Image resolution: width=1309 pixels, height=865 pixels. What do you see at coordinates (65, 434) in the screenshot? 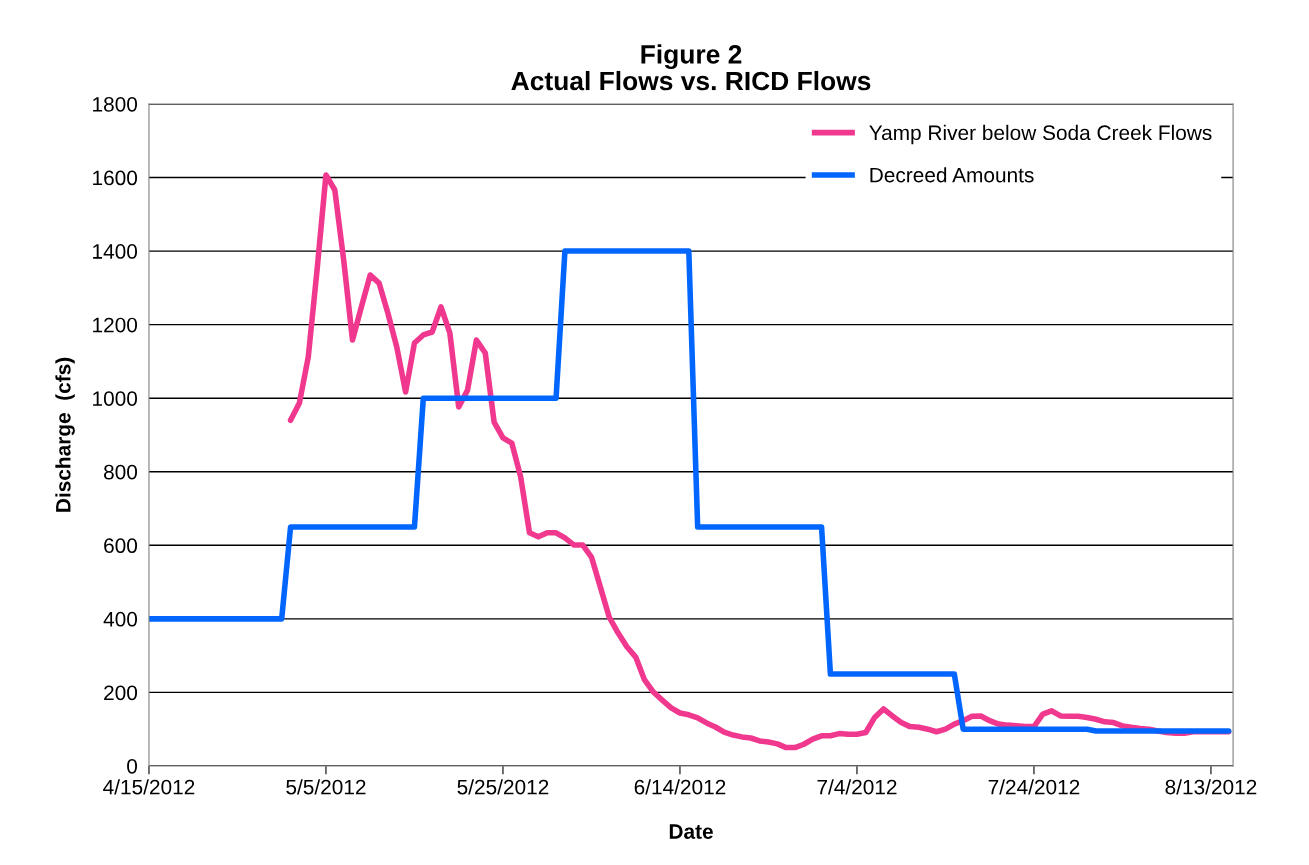
I see `y-axis-title: Discharge (cfs)` at bounding box center [65, 434].